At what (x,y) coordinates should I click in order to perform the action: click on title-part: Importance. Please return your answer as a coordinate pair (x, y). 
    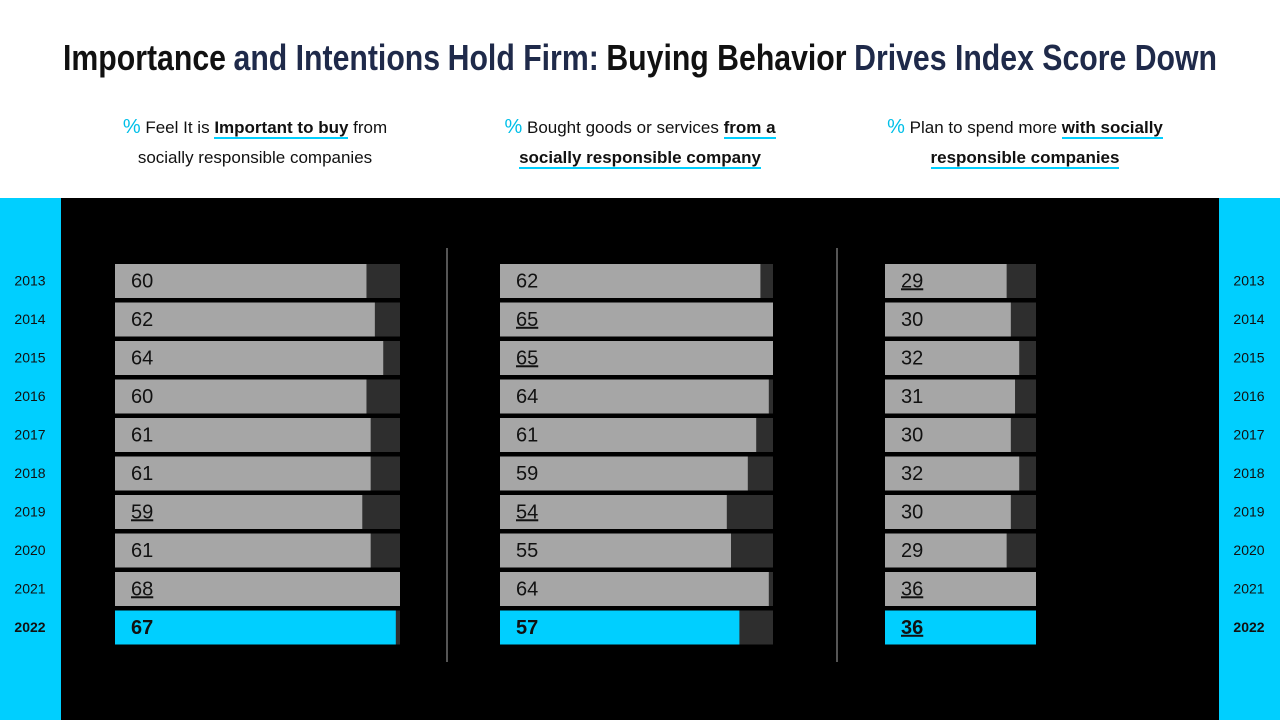
    Looking at the image, I should click on (144, 57).